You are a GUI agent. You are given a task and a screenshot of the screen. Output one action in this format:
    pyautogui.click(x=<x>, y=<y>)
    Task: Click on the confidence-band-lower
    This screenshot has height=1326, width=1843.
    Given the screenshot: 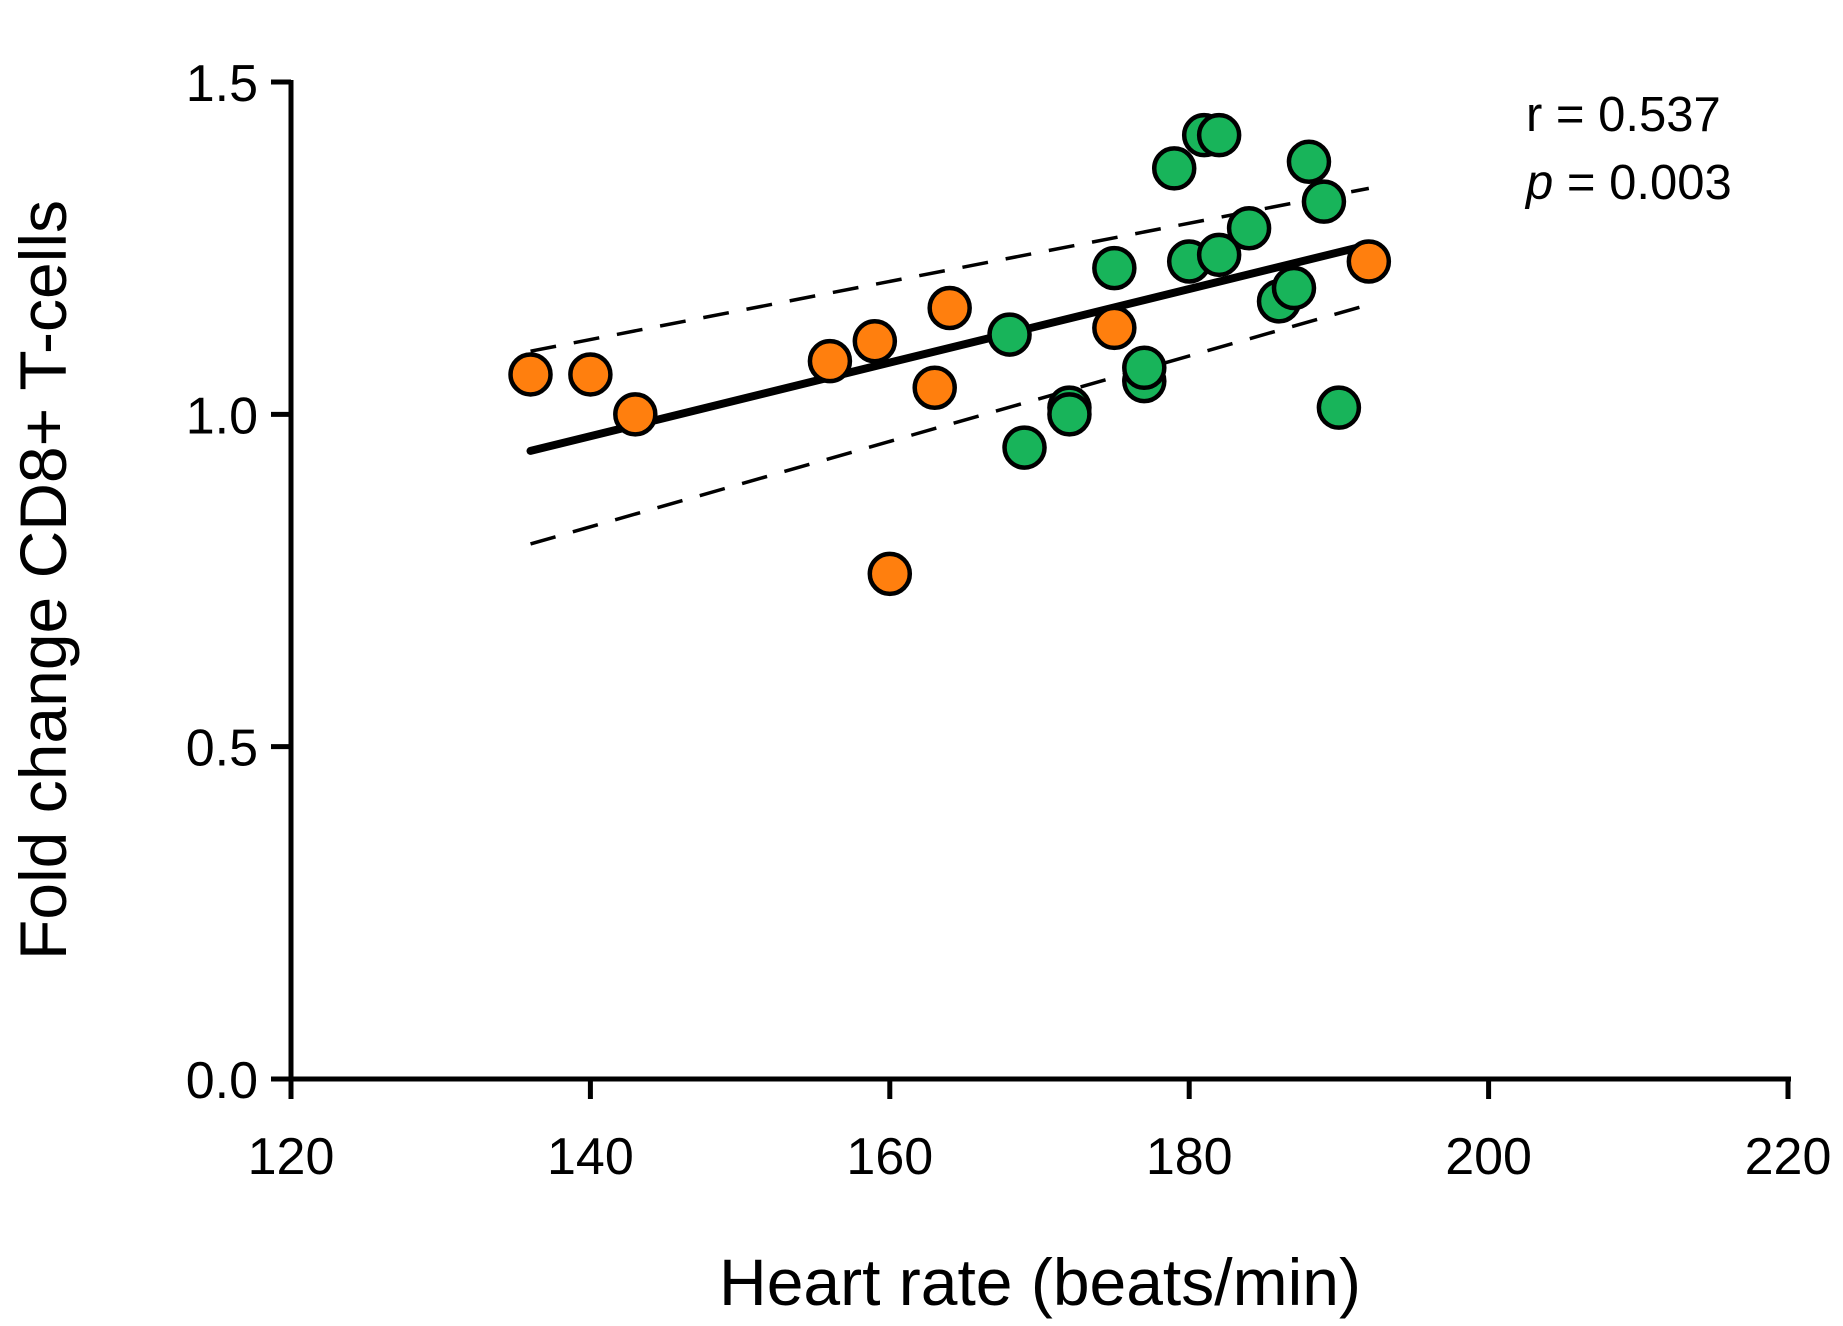 What is the action you would take?
    pyautogui.click(x=950, y=424)
    